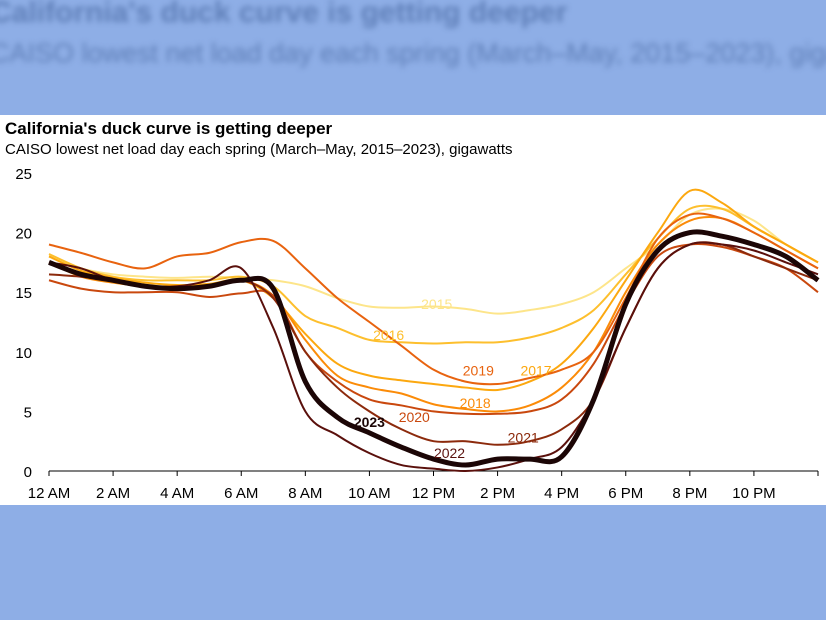  I want to click on x-tick-label: 10 PM, so click(753, 493).